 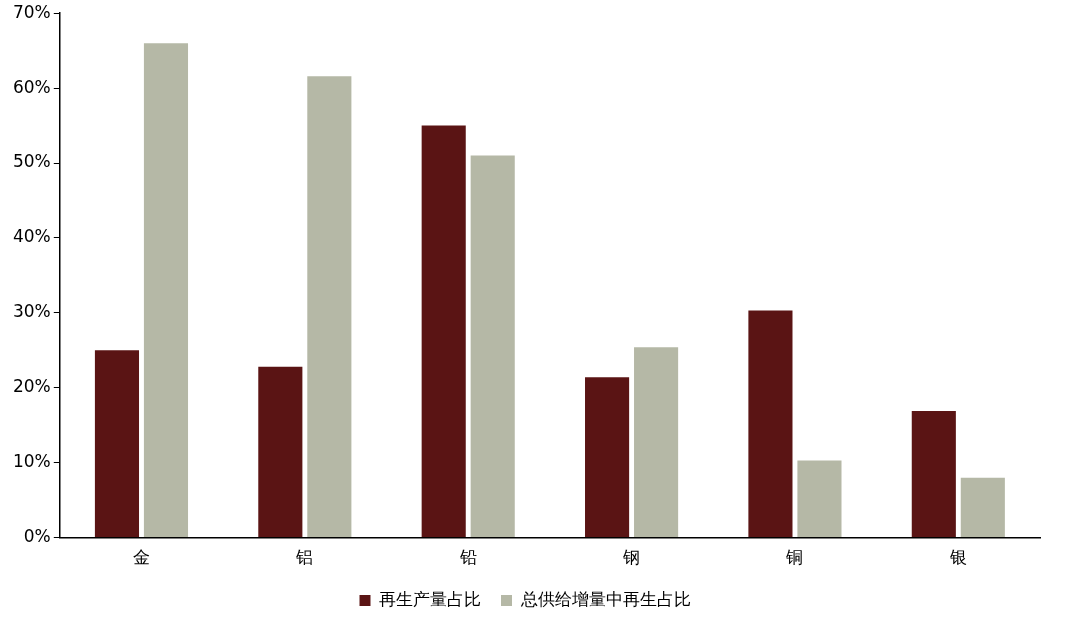 What do you see at coordinates (794, 557) in the screenshot?
I see `x-tick-label: 铜` at bounding box center [794, 557].